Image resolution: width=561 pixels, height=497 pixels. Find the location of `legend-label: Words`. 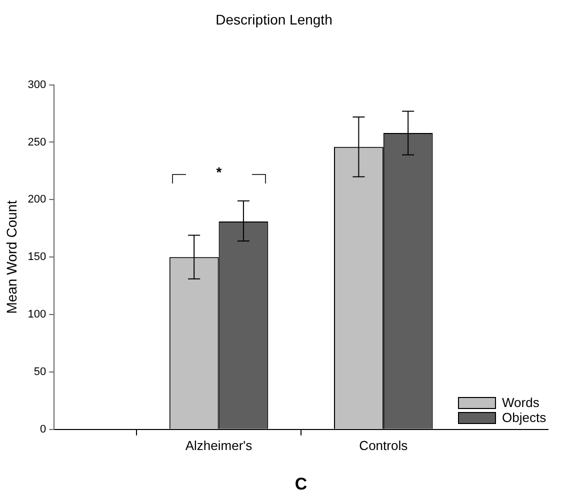

legend-label: Words is located at coordinates (521, 402).